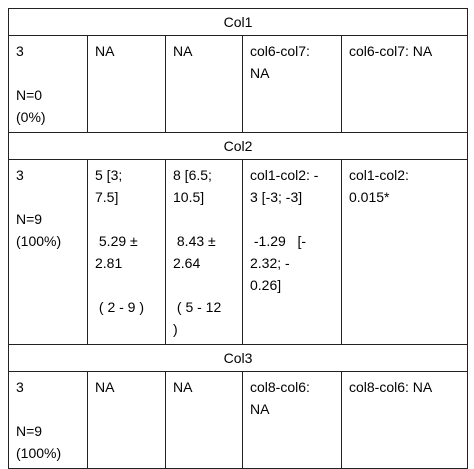 Image resolution: width=474 pixels, height=469 pixels. I want to click on paragraph: col1-col2: - 3 [-3; -3], so click(292, 186).